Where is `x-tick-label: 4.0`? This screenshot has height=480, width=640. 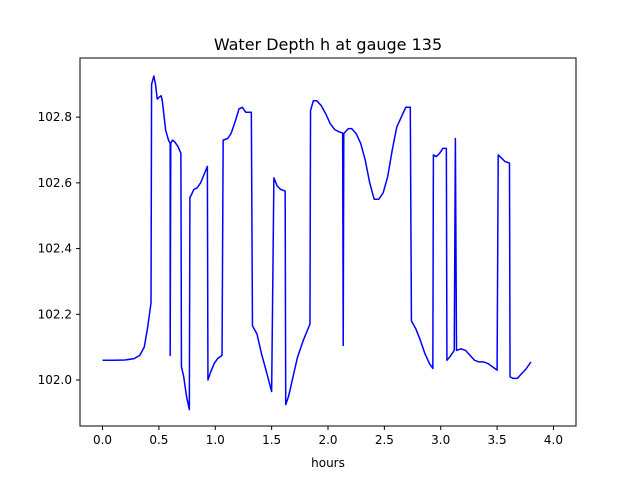
x-tick-label: 4.0 is located at coordinates (553, 440).